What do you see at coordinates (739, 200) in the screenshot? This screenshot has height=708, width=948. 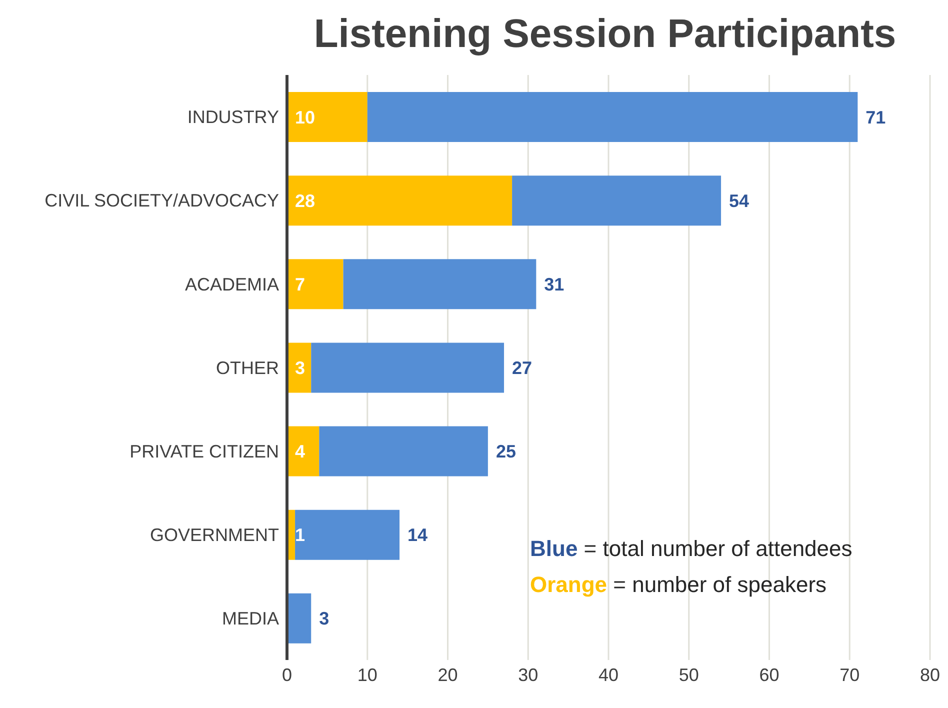 I see `total-label: 54` at bounding box center [739, 200].